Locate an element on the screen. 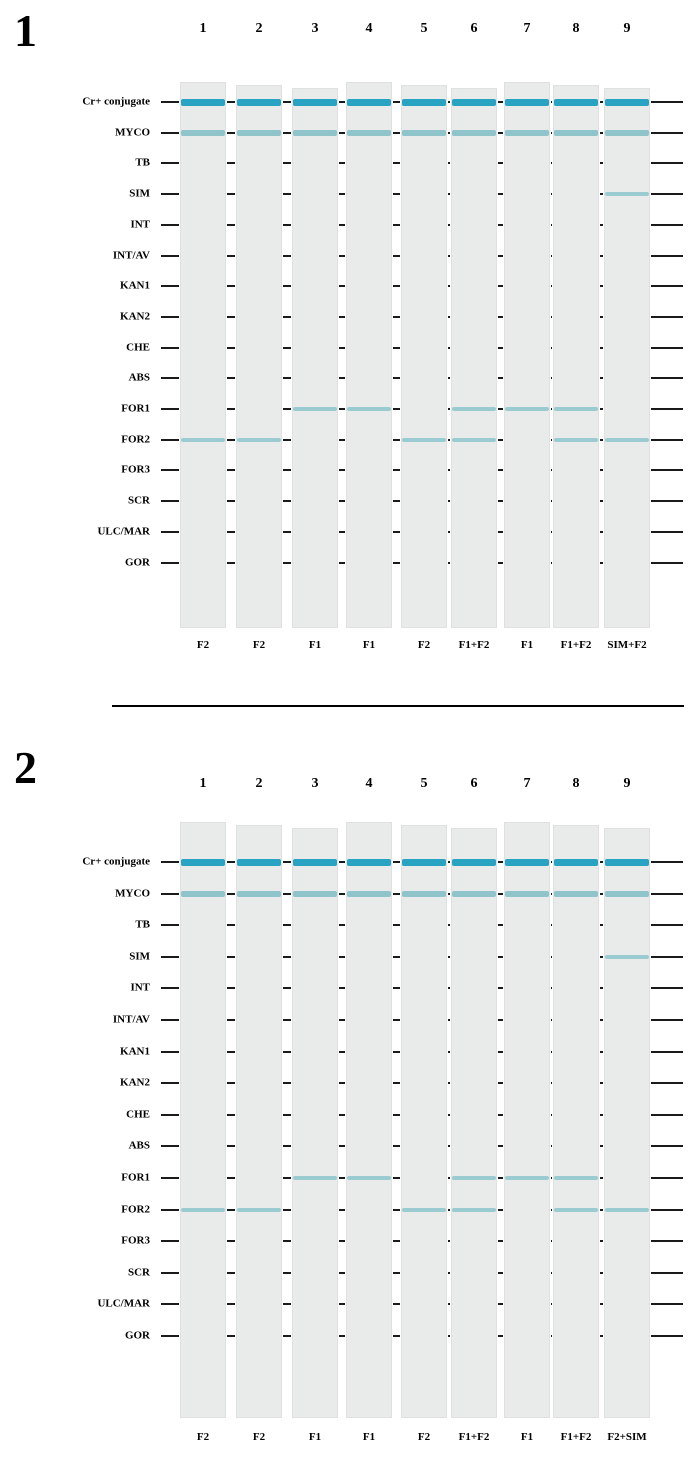 This screenshot has width=689, height=1474. sample-label: F2 is located at coordinates (424, 1437).